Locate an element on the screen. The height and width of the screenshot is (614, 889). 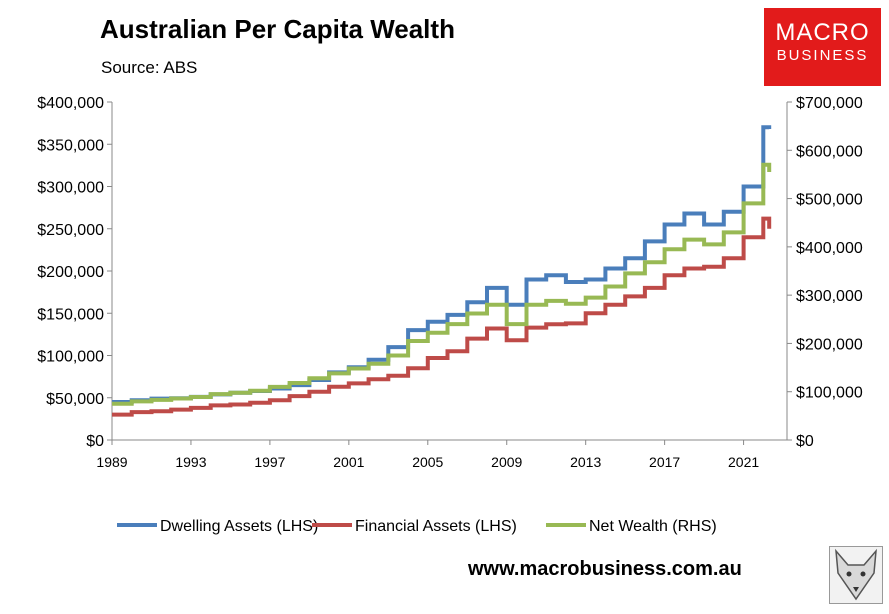
right-axis-tick-label: $0 is located at coordinates (805, 441).